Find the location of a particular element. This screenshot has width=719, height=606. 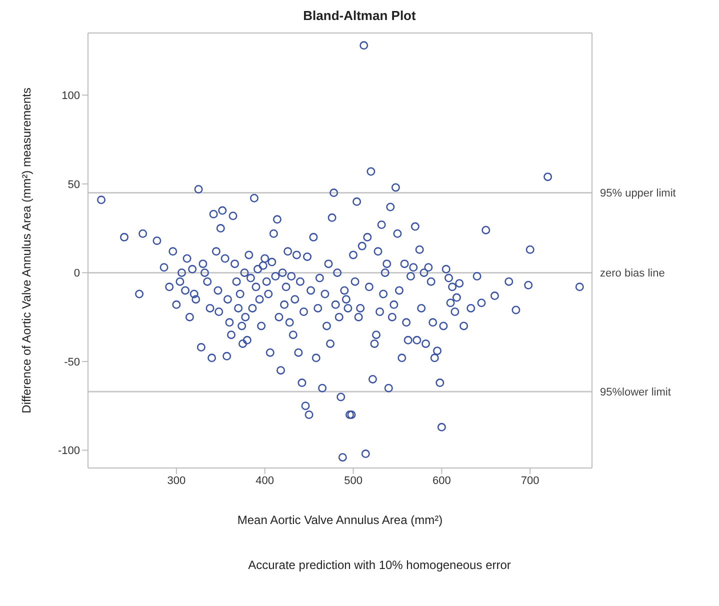

x-tick-label: 600 is located at coordinates (441, 480).